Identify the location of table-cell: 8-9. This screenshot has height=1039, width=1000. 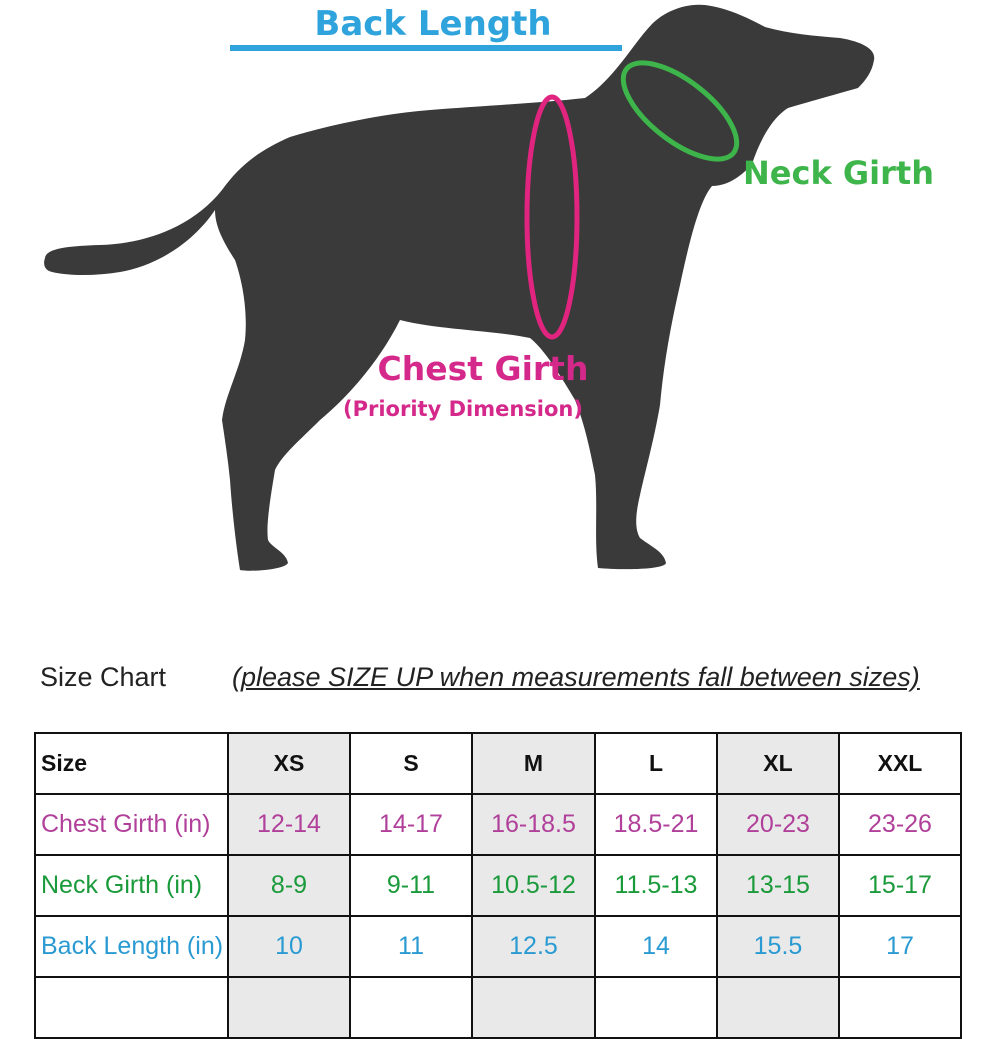
(289, 885).